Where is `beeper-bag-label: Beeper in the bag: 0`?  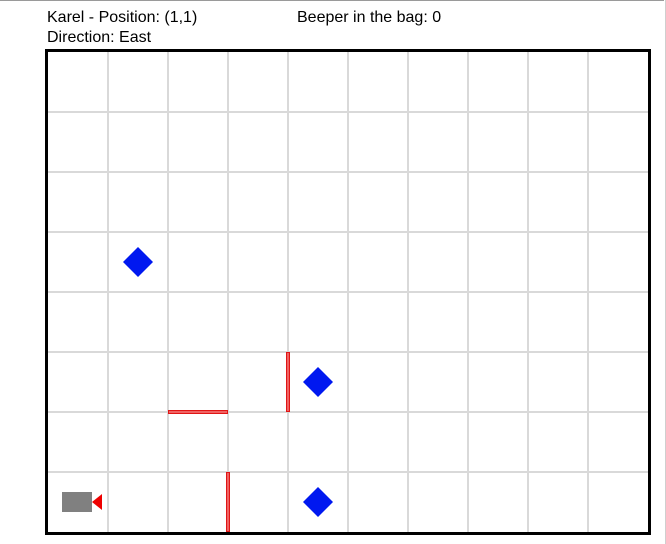
beeper-bag-label: Beeper in the bag: 0 is located at coordinates (369, 17).